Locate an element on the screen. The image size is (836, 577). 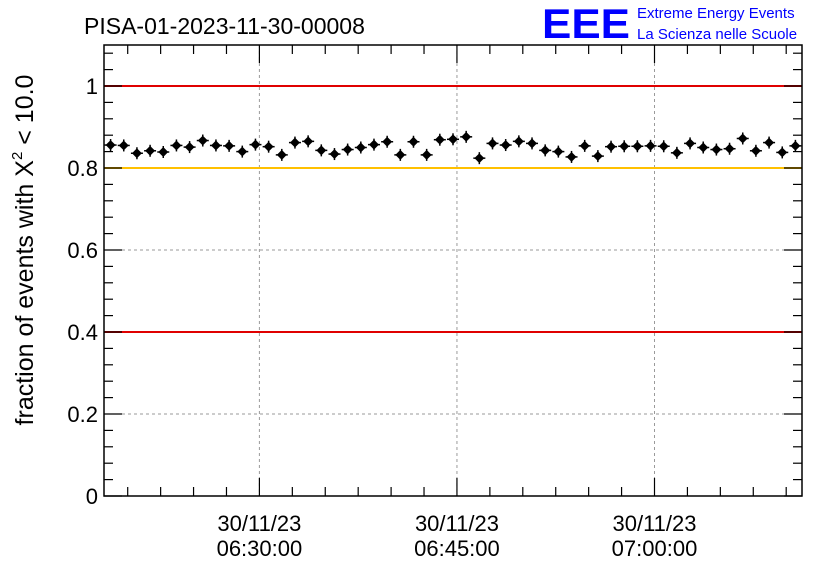
y-tick-label: 0.8 is located at coordinates (82, 168).